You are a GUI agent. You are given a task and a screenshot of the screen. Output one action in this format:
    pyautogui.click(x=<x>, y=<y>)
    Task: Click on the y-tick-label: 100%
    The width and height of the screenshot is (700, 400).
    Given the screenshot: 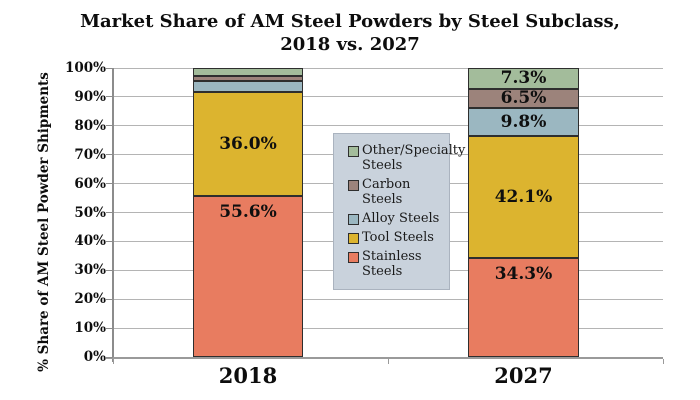 What is the action you would take?
    pyautogui.click(x=85, y=68)
    